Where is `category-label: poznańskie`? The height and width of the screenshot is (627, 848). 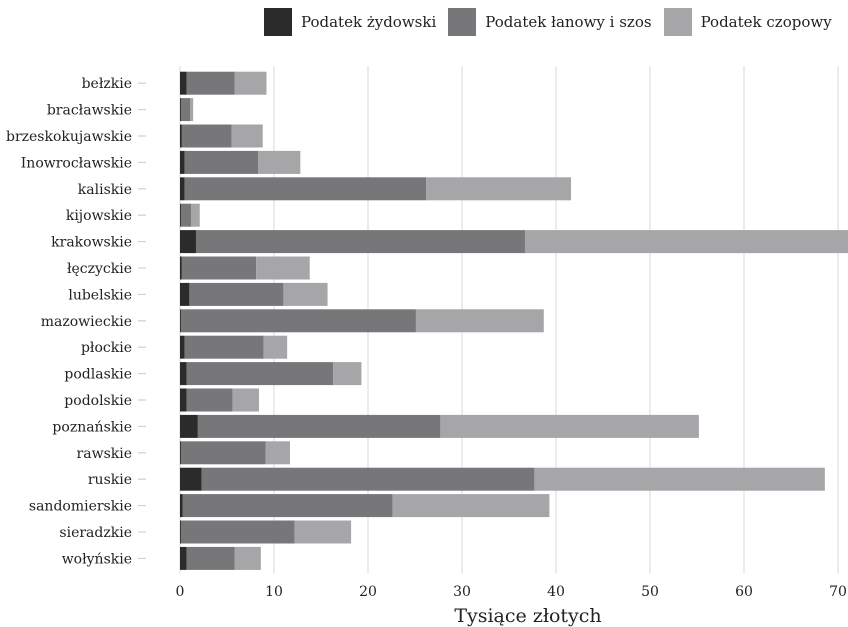 category-label: poznańskie is located at coordinates (92, 427).